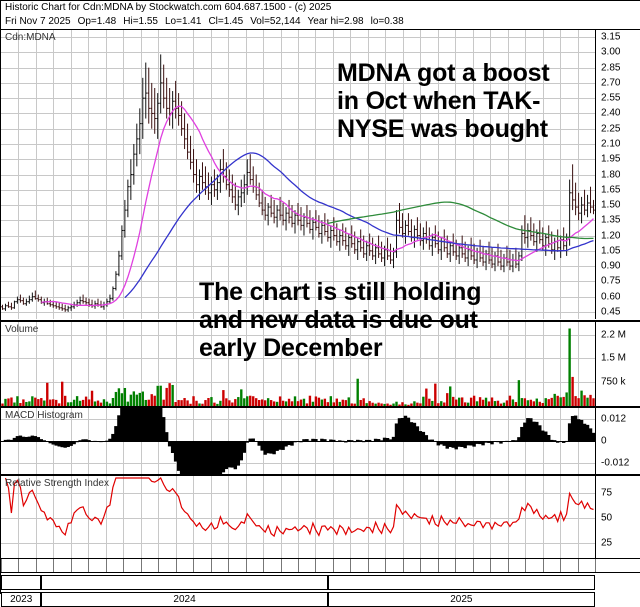 The height and width of the screenshot is (607, 640). I want to click on quote-low: Lo=1.41, so click(183, 21).